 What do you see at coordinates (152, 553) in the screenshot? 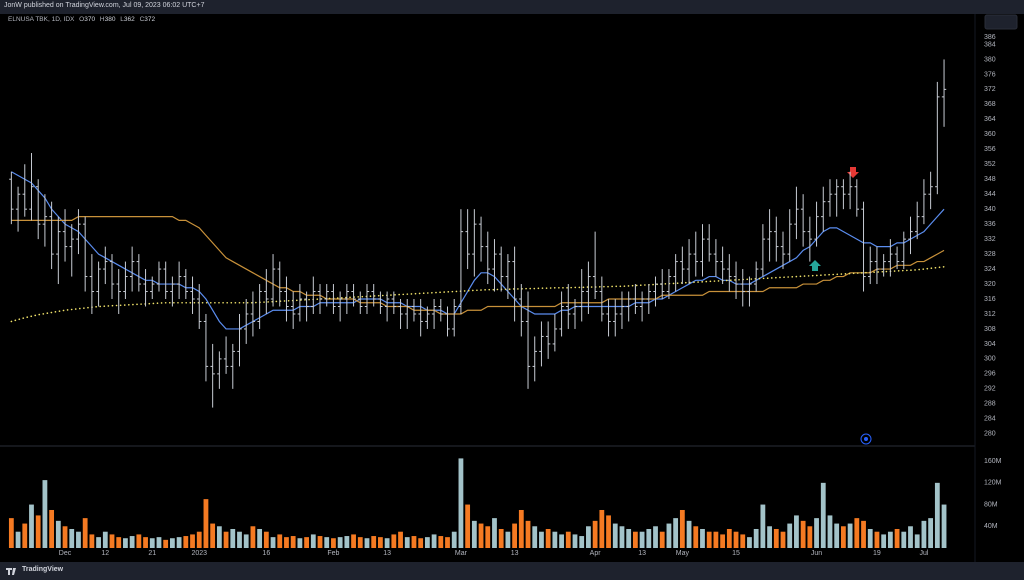
I see `x-tick-label: 21` at bounding box center [152, 553].